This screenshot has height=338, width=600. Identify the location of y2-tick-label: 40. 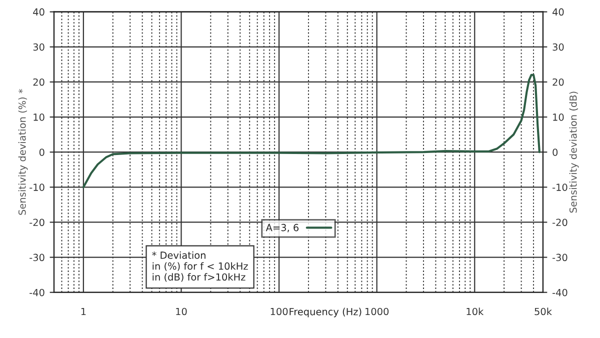
(558, 12).